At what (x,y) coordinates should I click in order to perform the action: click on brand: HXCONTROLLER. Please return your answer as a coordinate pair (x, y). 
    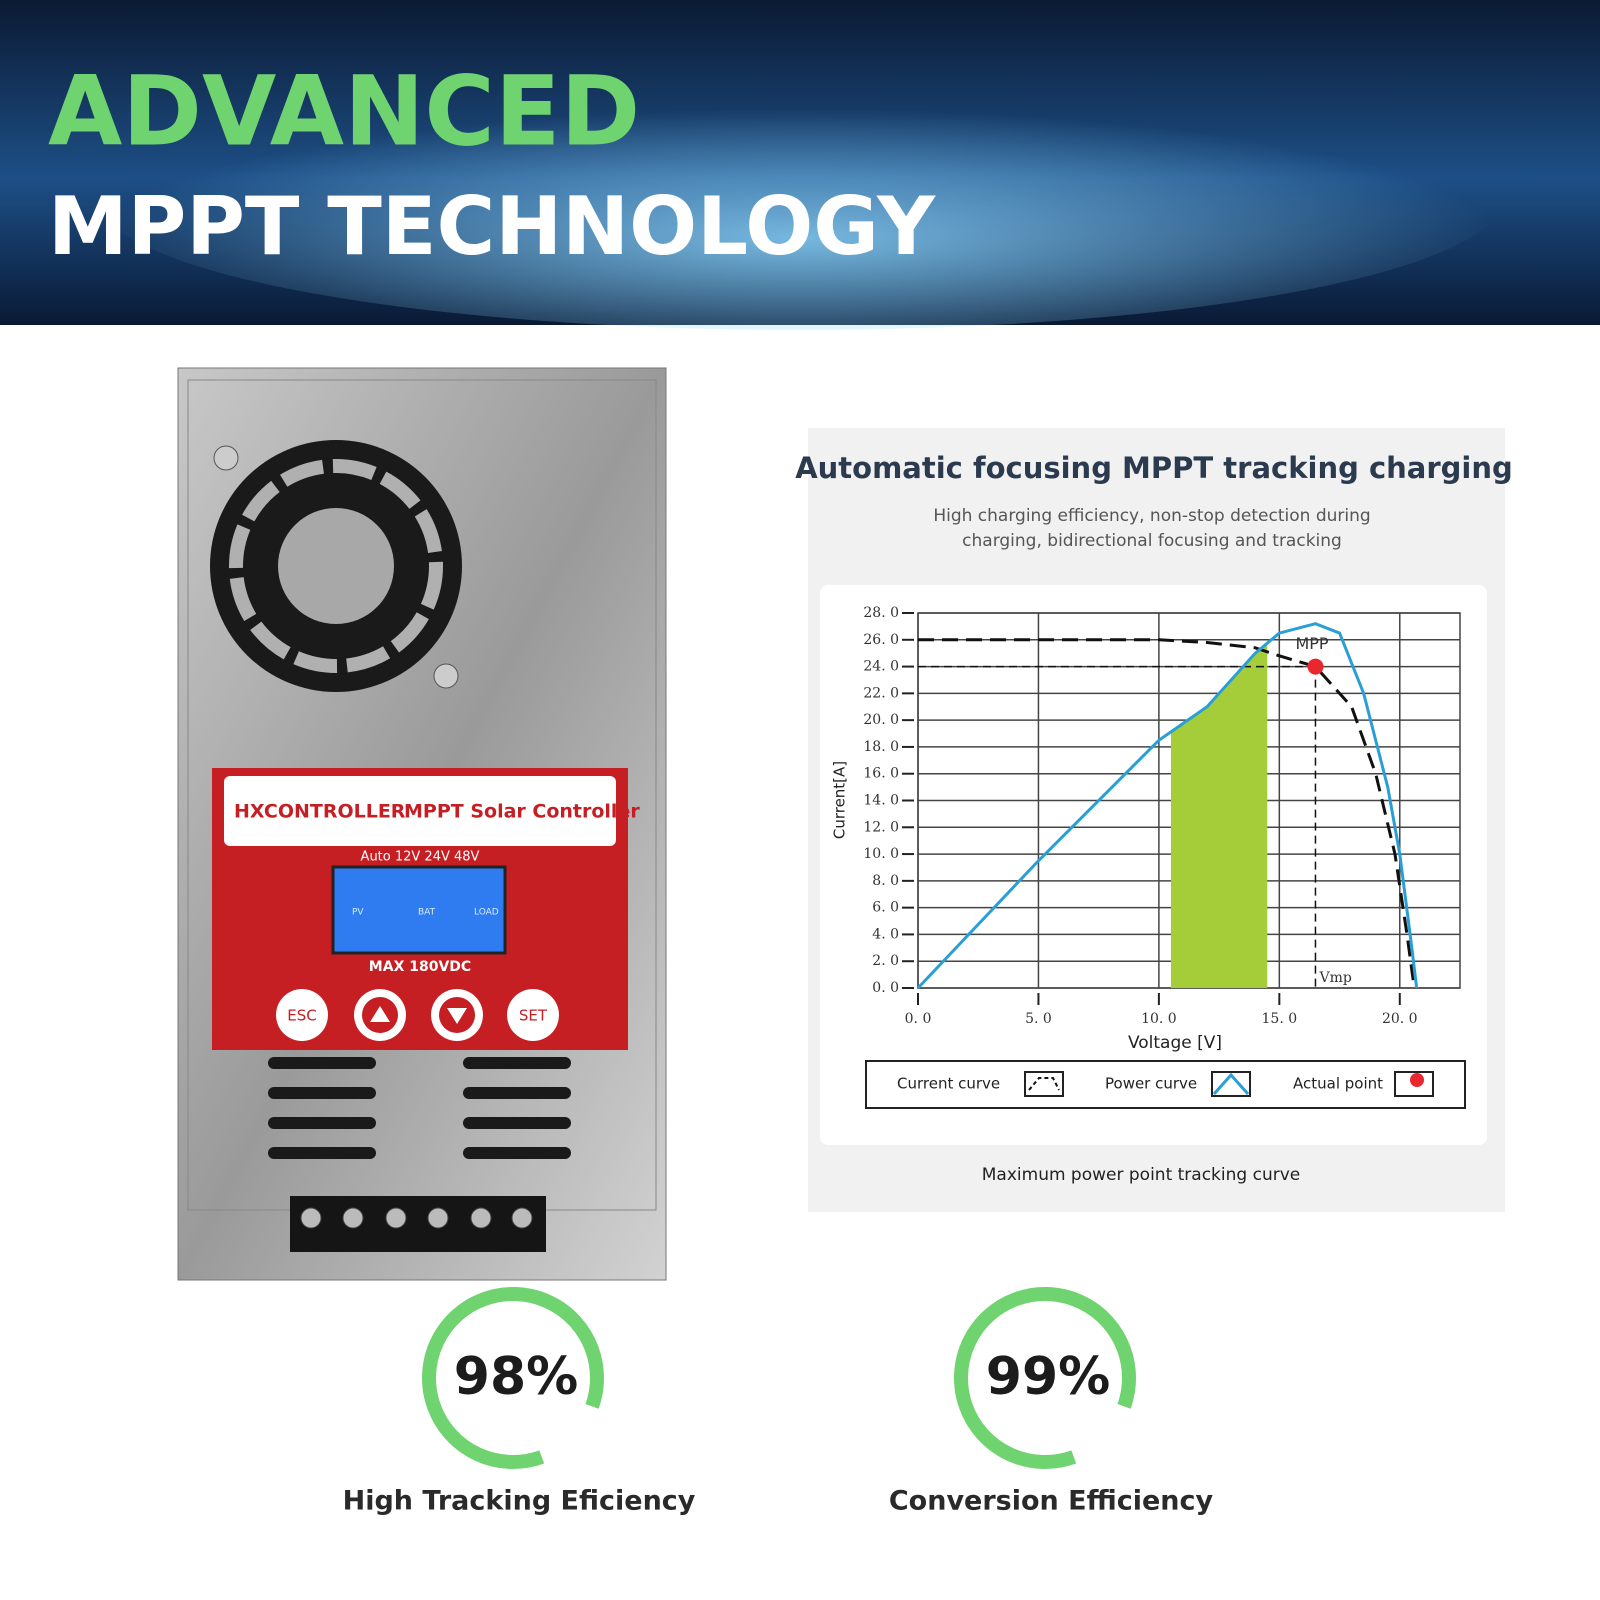
    Looking at the image, I should click on (320, 812).